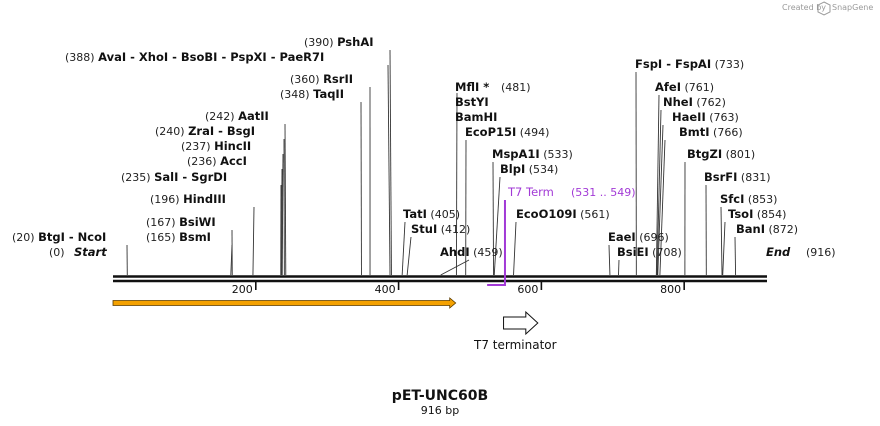  What do you see at coordinates (242, 289) in the screenshot?
I see `tick-label: 200` at bounding box center [242, 289].